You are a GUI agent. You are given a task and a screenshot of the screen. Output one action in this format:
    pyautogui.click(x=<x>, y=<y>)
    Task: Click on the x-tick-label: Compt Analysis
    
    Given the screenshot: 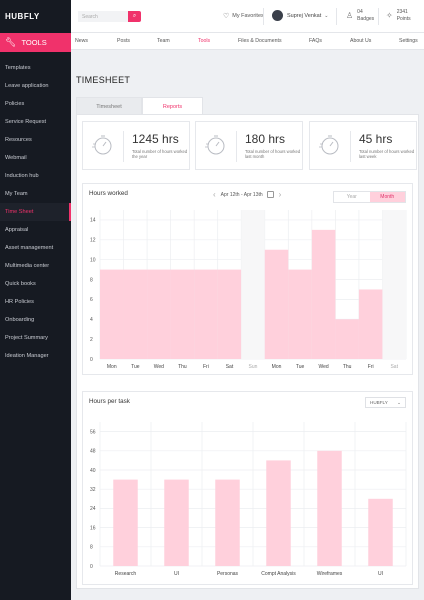 What is the action you would take?
    pyautogui.click(x=278, y=574)
    